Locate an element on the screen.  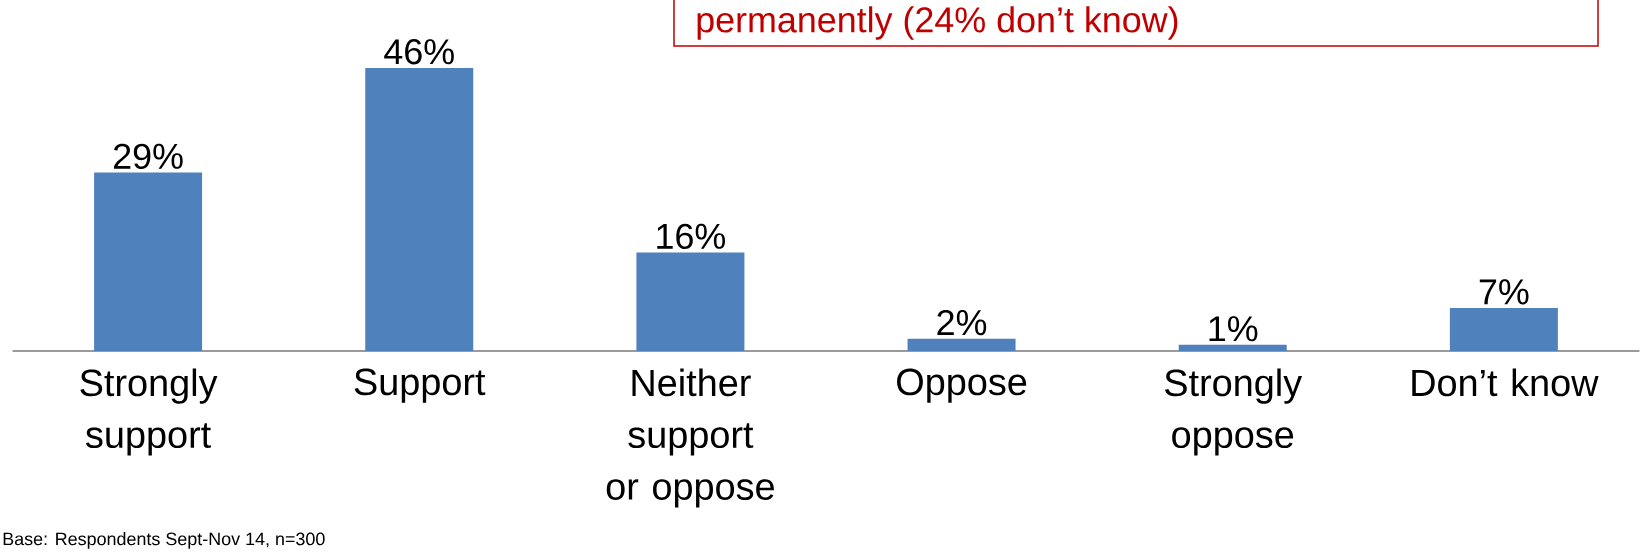
data-label: 46% is located at coordinates (419, 52).